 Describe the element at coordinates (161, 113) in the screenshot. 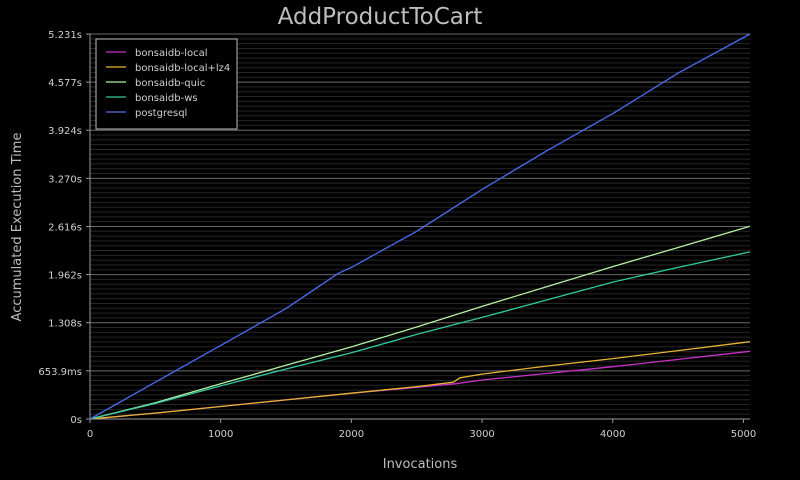

I see `legend-entry: postgresql` at that location.